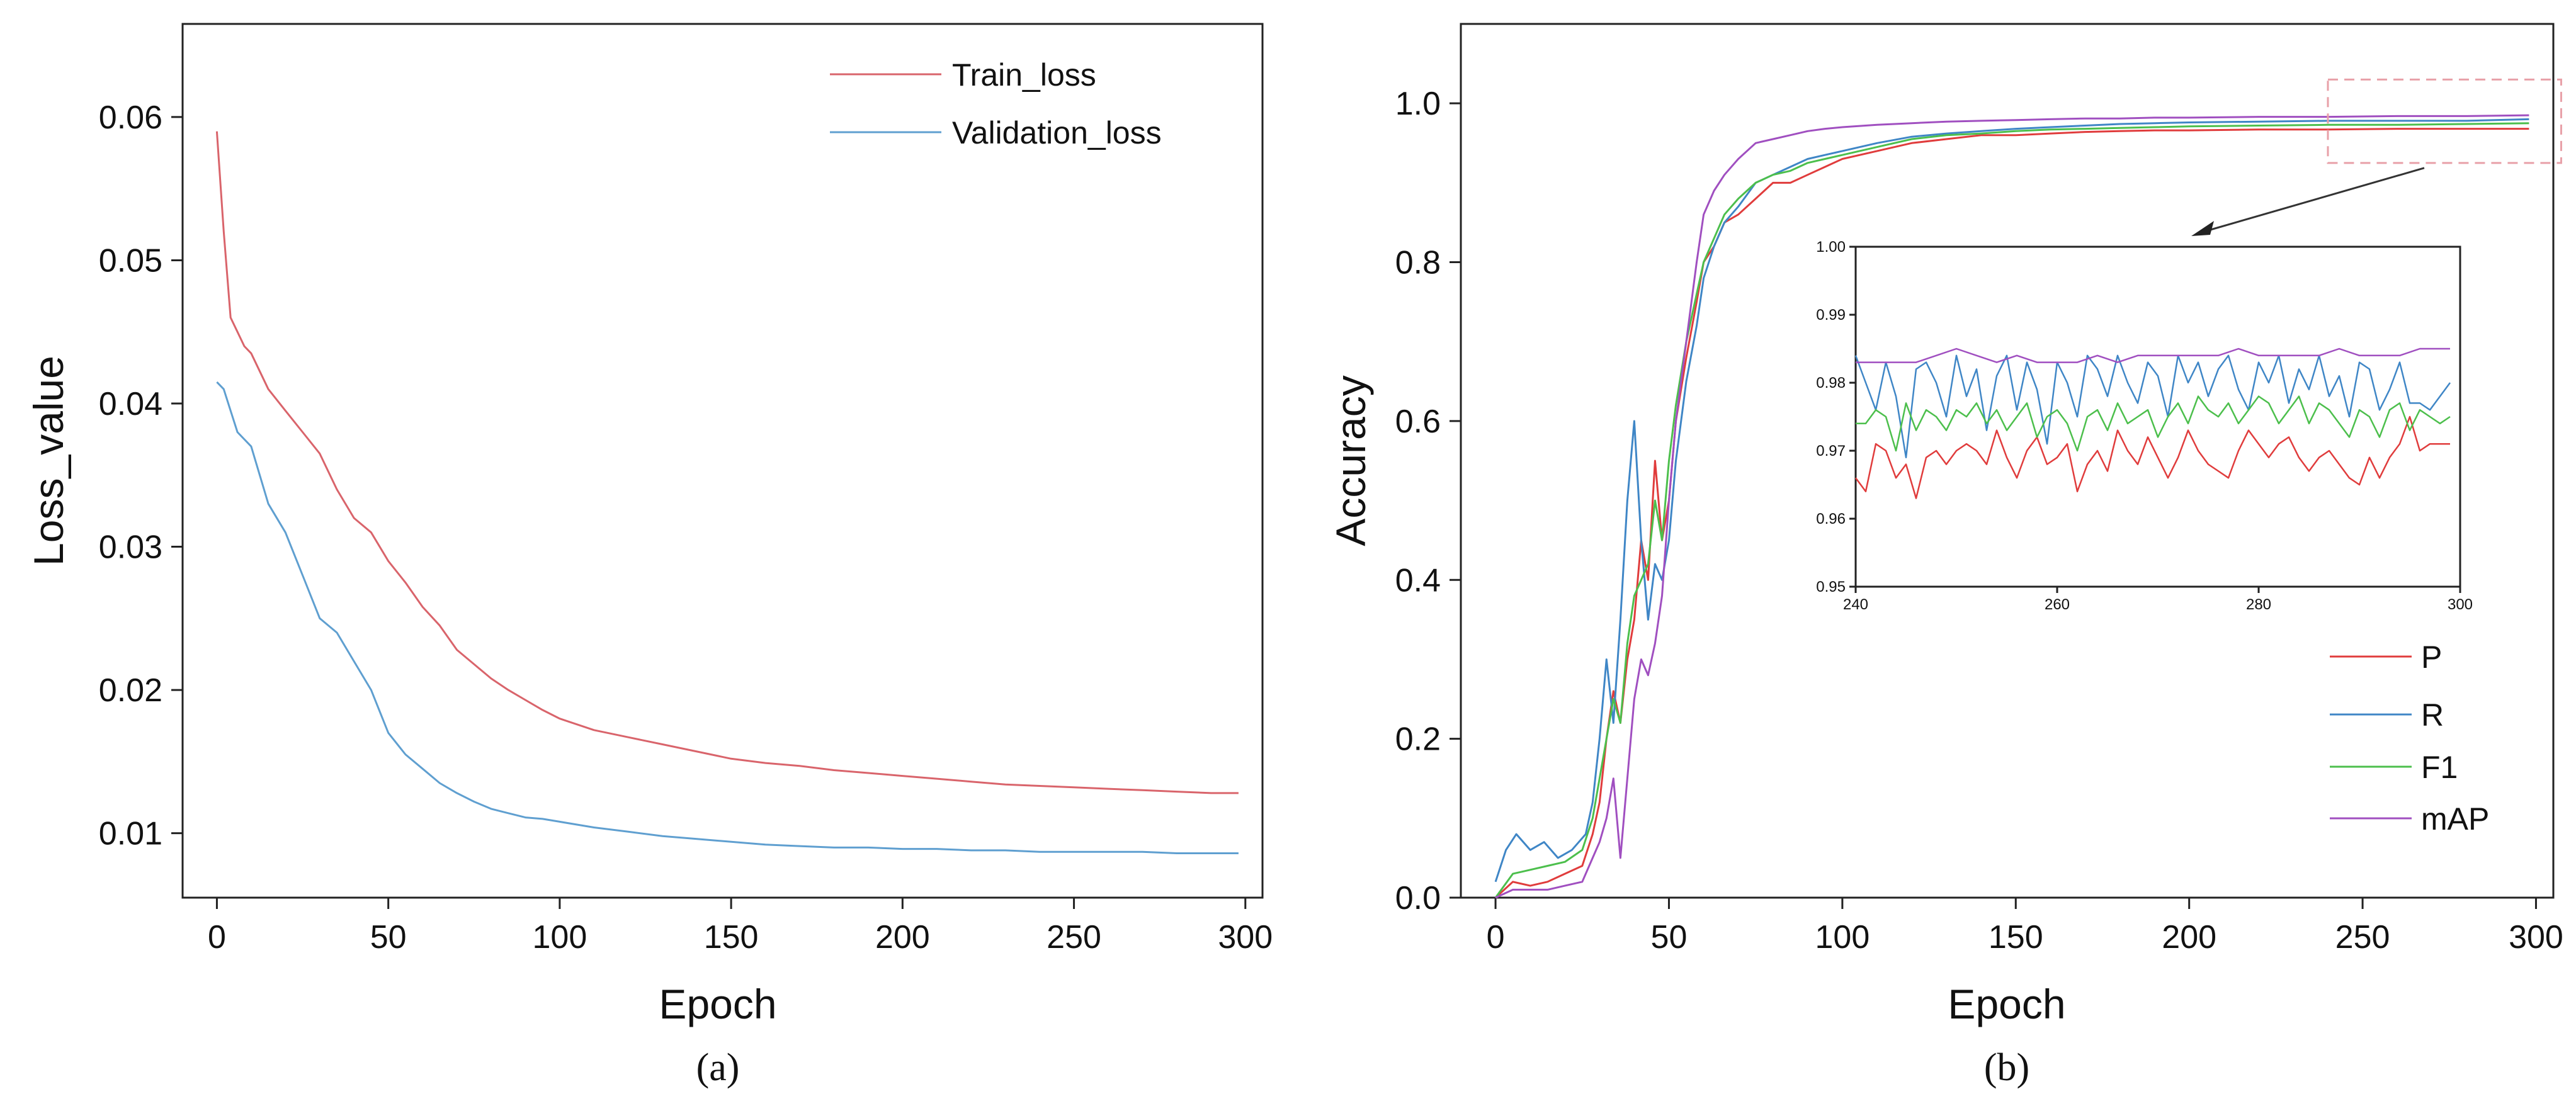 Image resolution: width=2576 pixels, height=1106 pixels. What do you see at coordinates (130, 117) in the screenshot?
I see `y-tick-label: 0.06` at bounding box center [130, 117].